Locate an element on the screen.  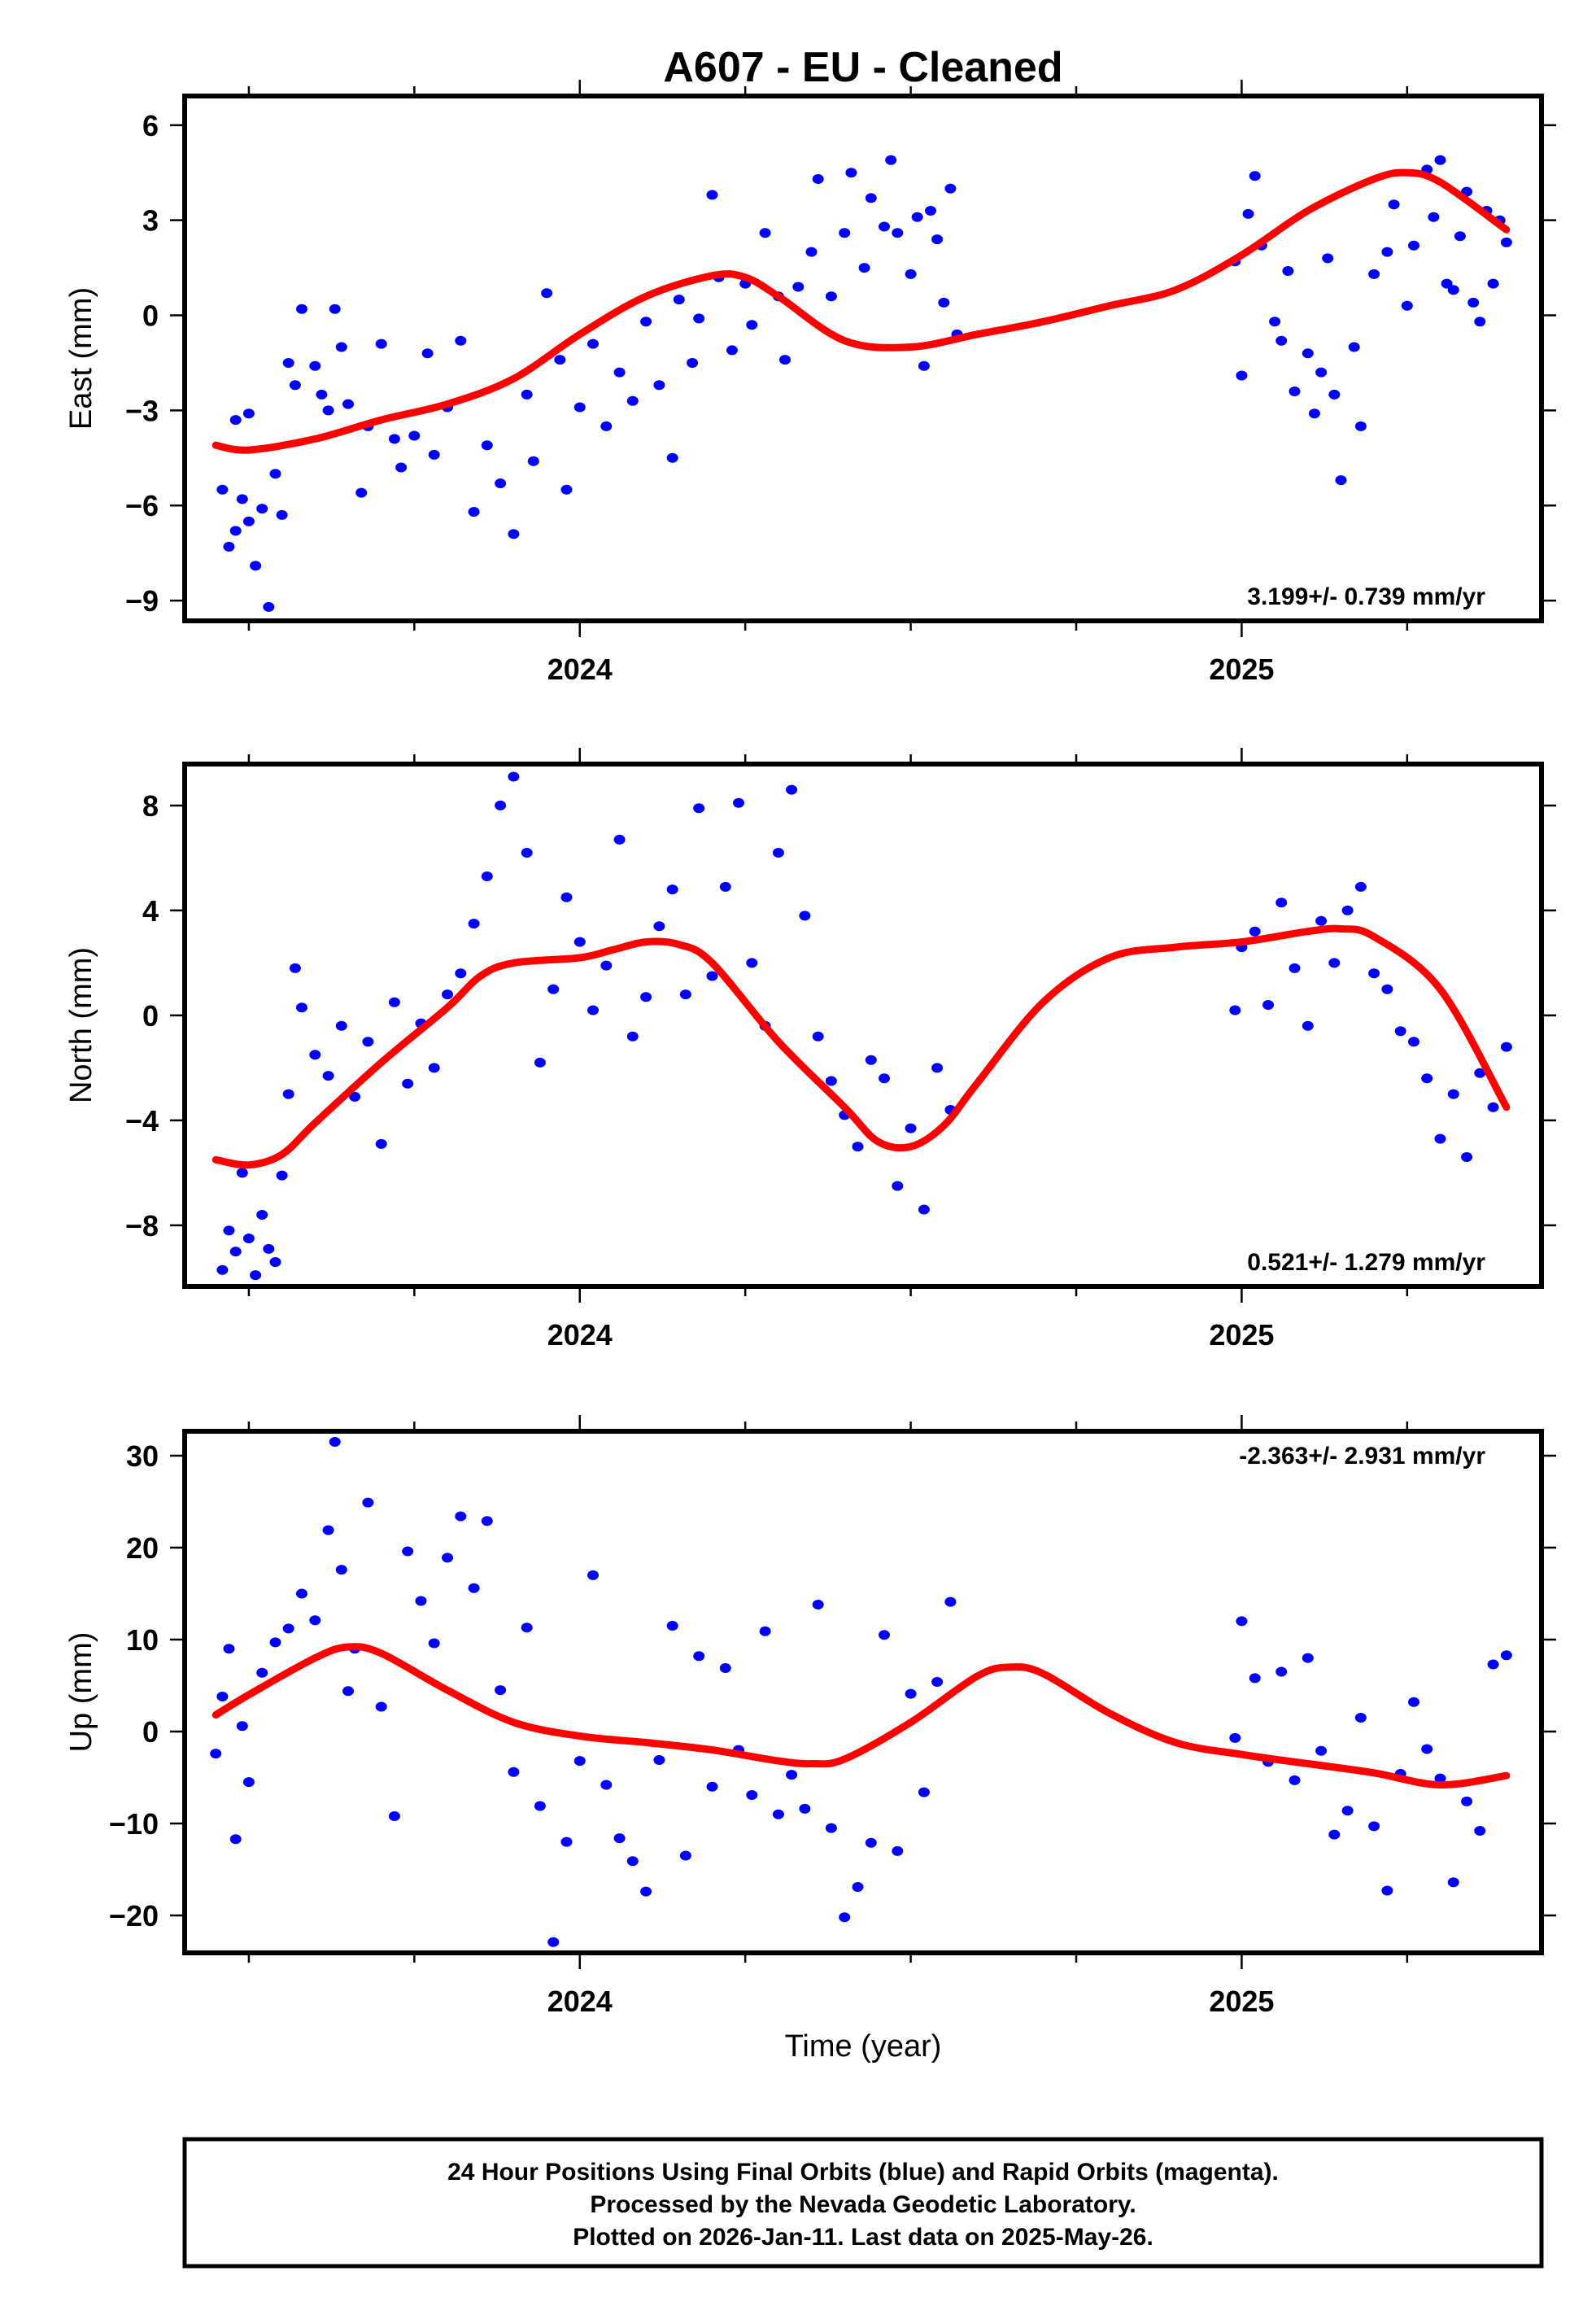
north-ylabel: North (mm) is located at coordinates (81, 1025).